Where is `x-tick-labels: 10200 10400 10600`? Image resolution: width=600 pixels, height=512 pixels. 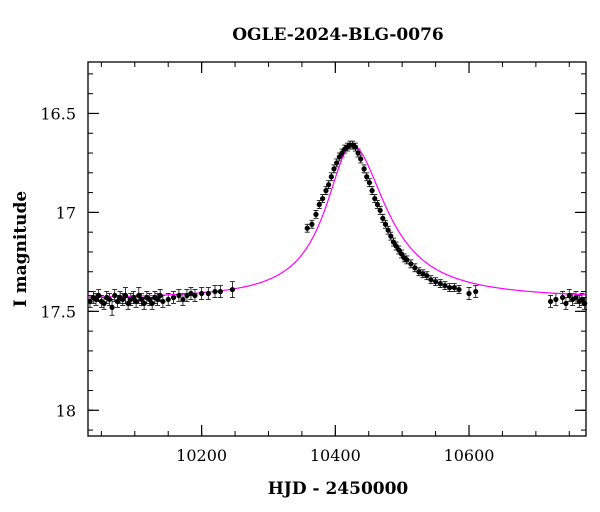 x-tick-labels: 10200 10400 10600 is located at coordinates (335, 455).